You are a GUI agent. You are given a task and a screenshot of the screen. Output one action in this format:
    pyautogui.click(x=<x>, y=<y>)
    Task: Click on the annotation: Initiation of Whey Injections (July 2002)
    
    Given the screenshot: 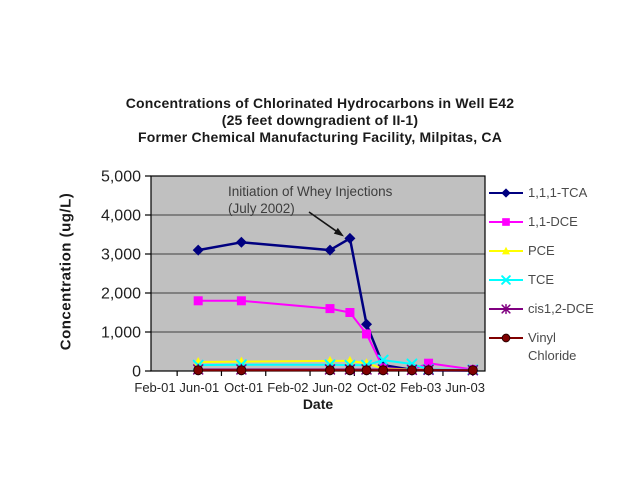 What is the action you would take?
    pyautogui.click(x=310, y=210)
    